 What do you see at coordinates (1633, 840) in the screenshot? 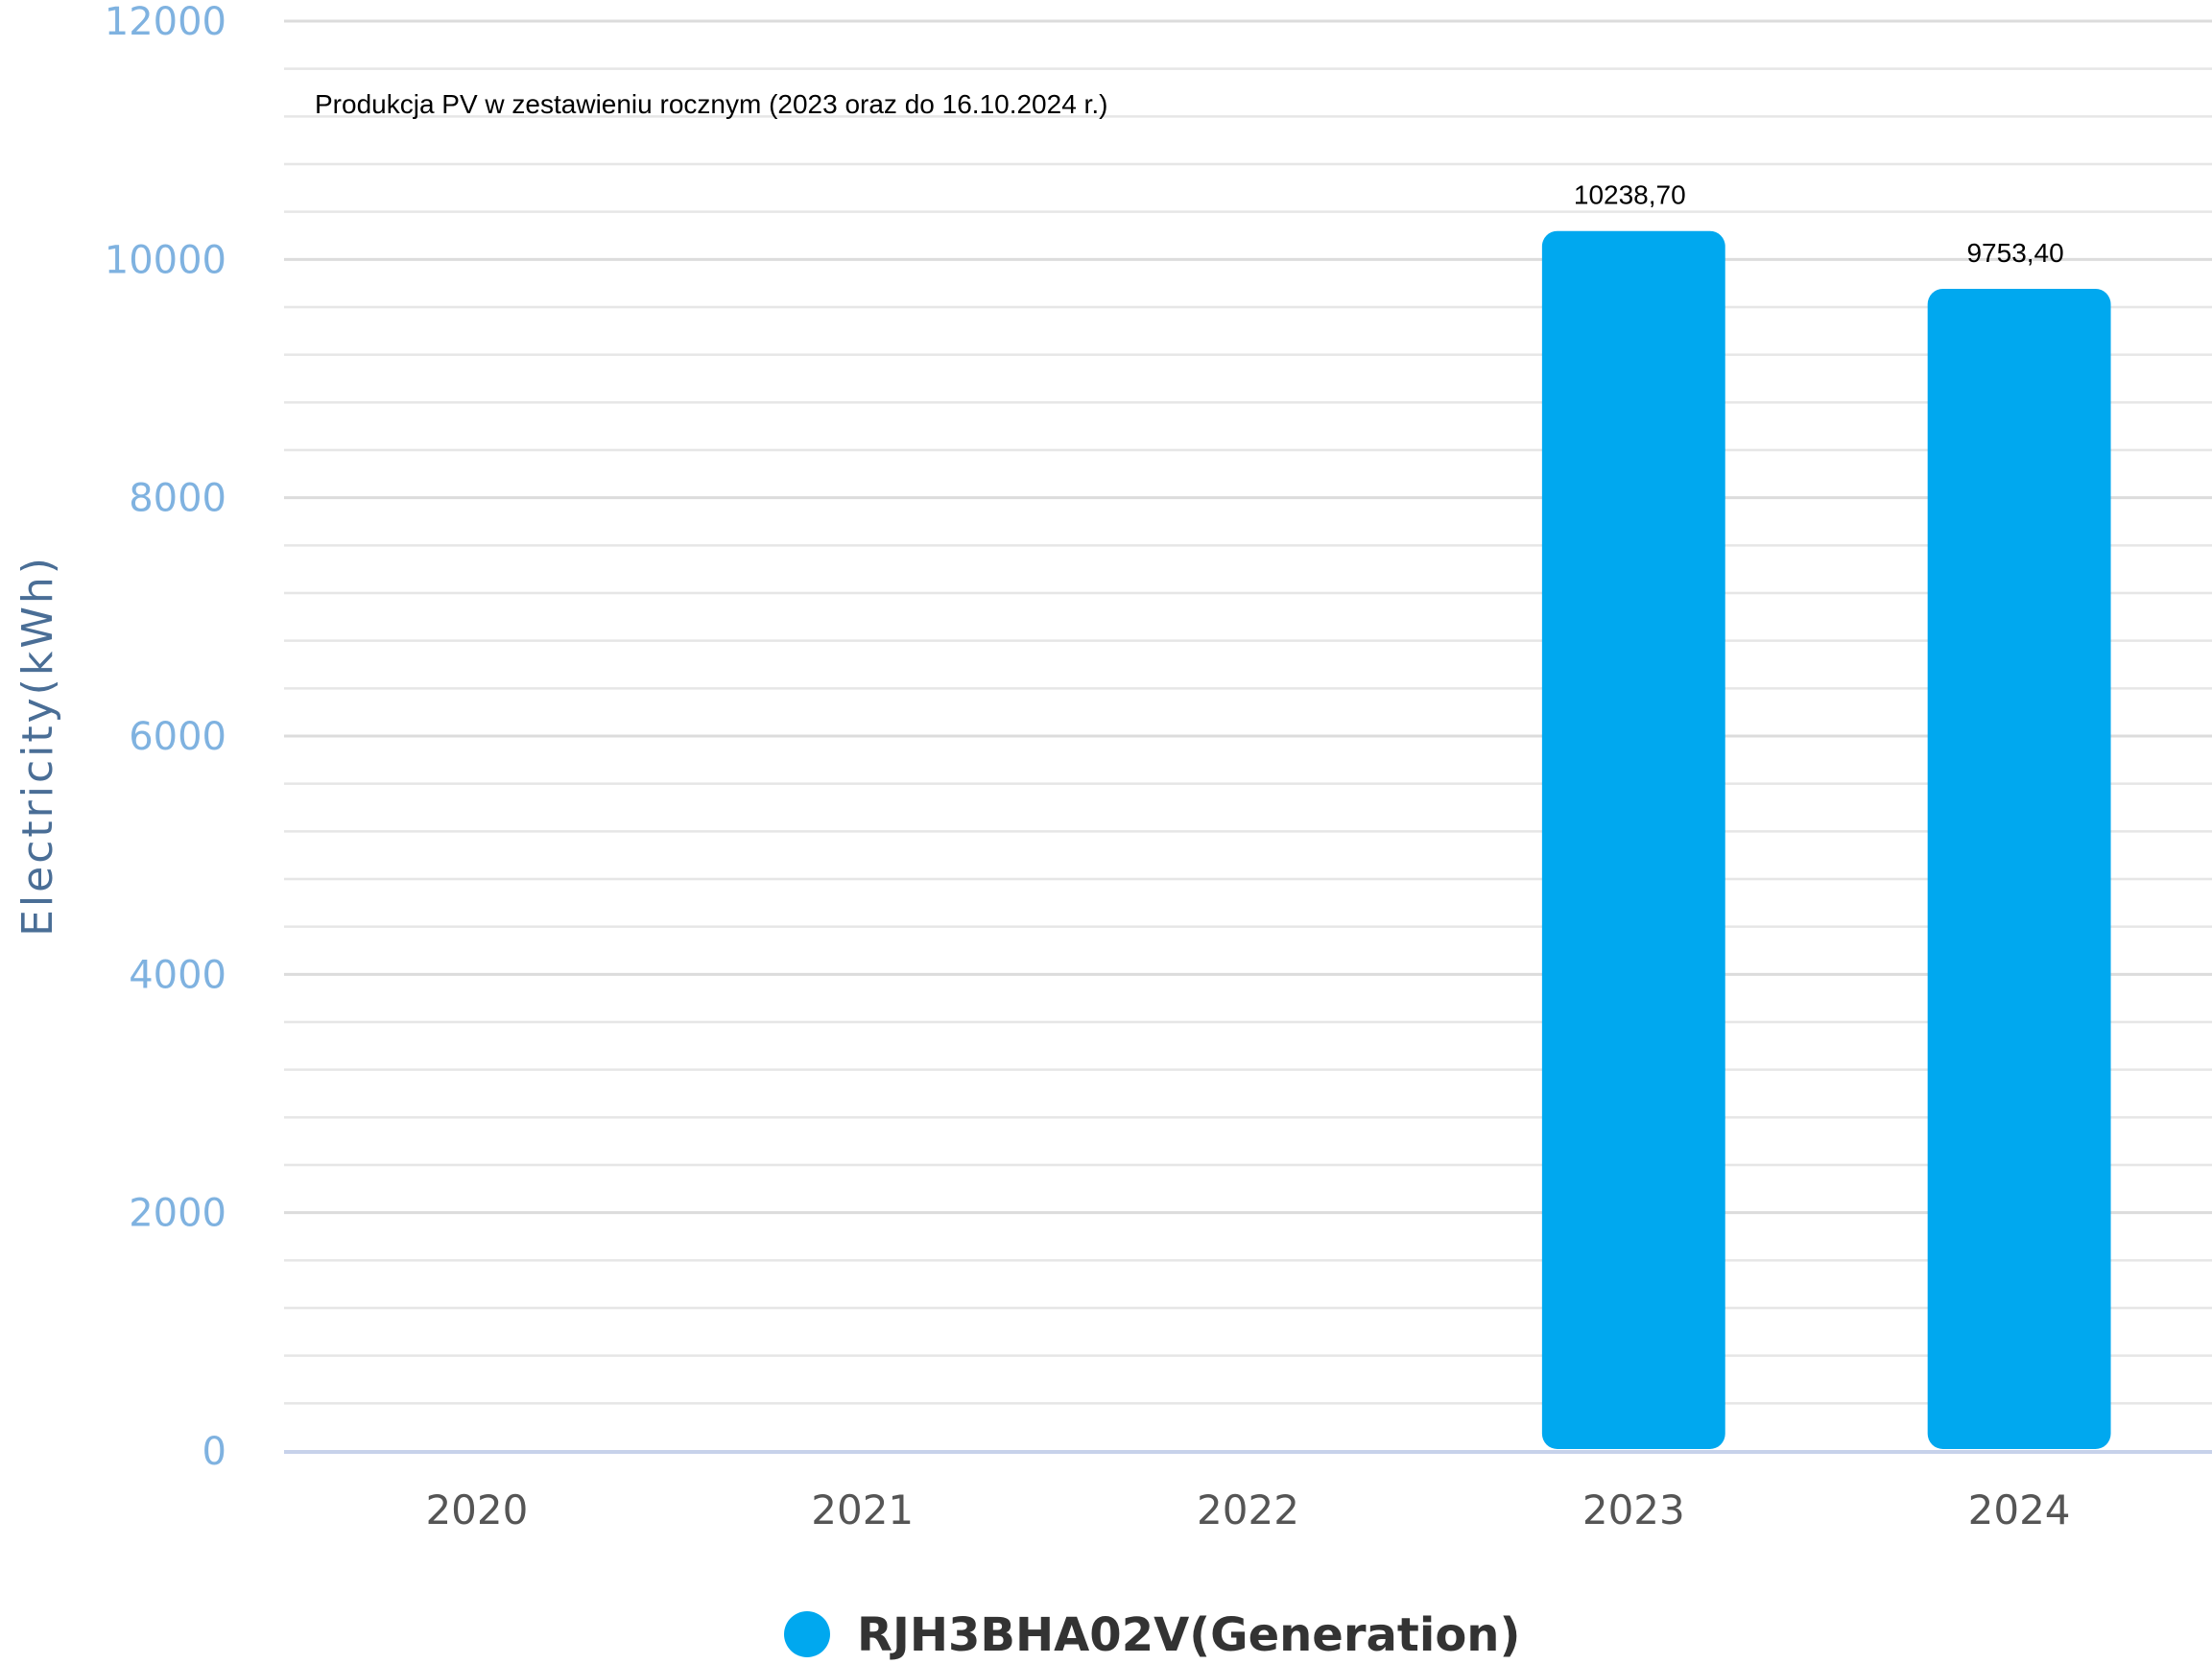
I see `bar-2023` at bounding box center [1633, 840].